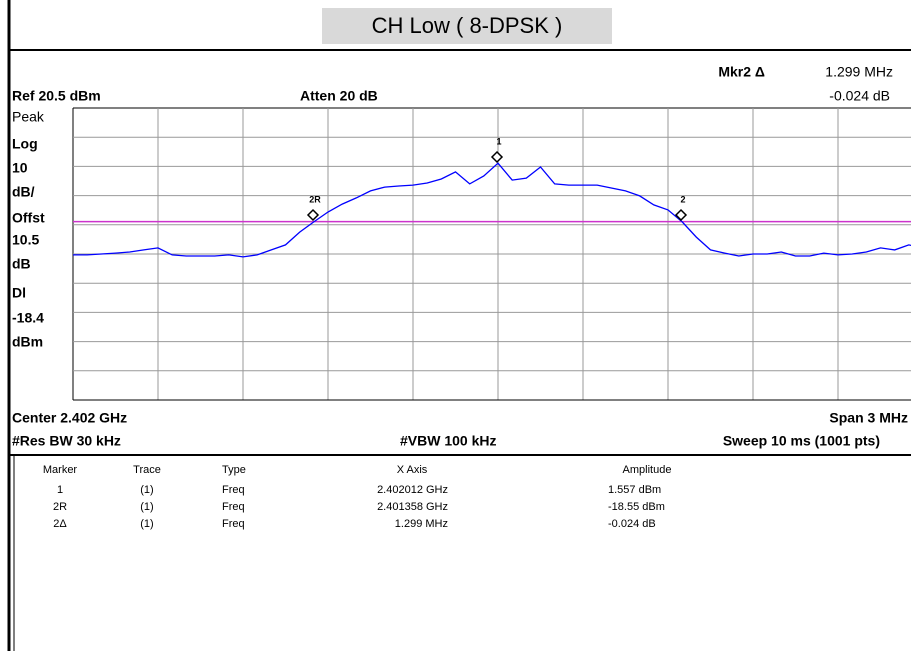 This screenshot has width=911, height=651. What do you see at coordinates (21, 264) in the screenshot?
I see `side-label: dB` at bounding box center [21, 264].